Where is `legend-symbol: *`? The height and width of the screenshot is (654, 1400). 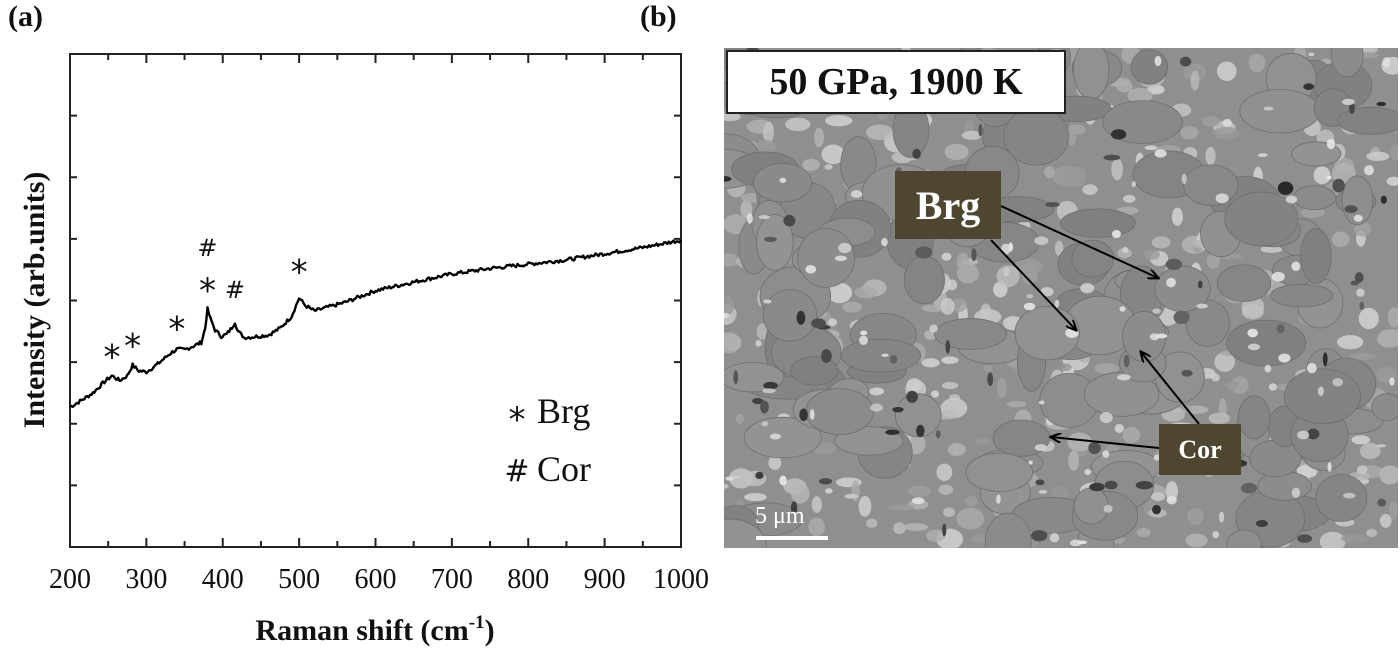
legend-symbol: * is located at coordinates (517, 420).